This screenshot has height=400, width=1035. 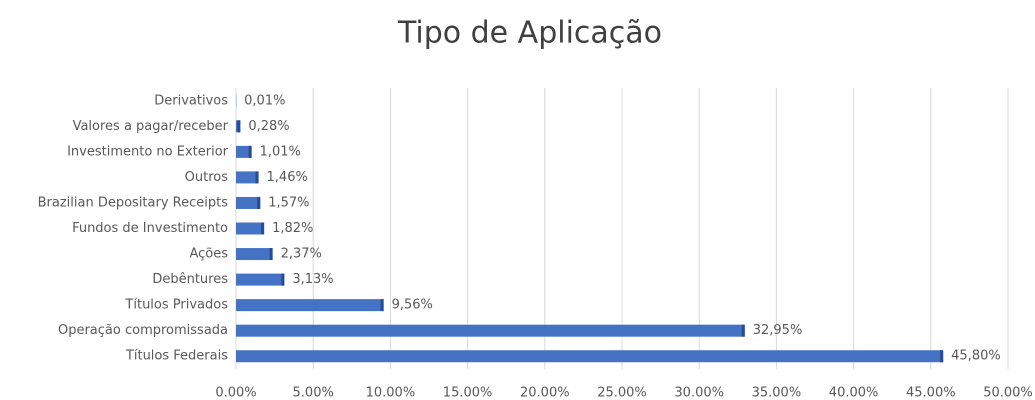 I want to click on x-tick-label: 35.00%, so click(x=777, y=393).